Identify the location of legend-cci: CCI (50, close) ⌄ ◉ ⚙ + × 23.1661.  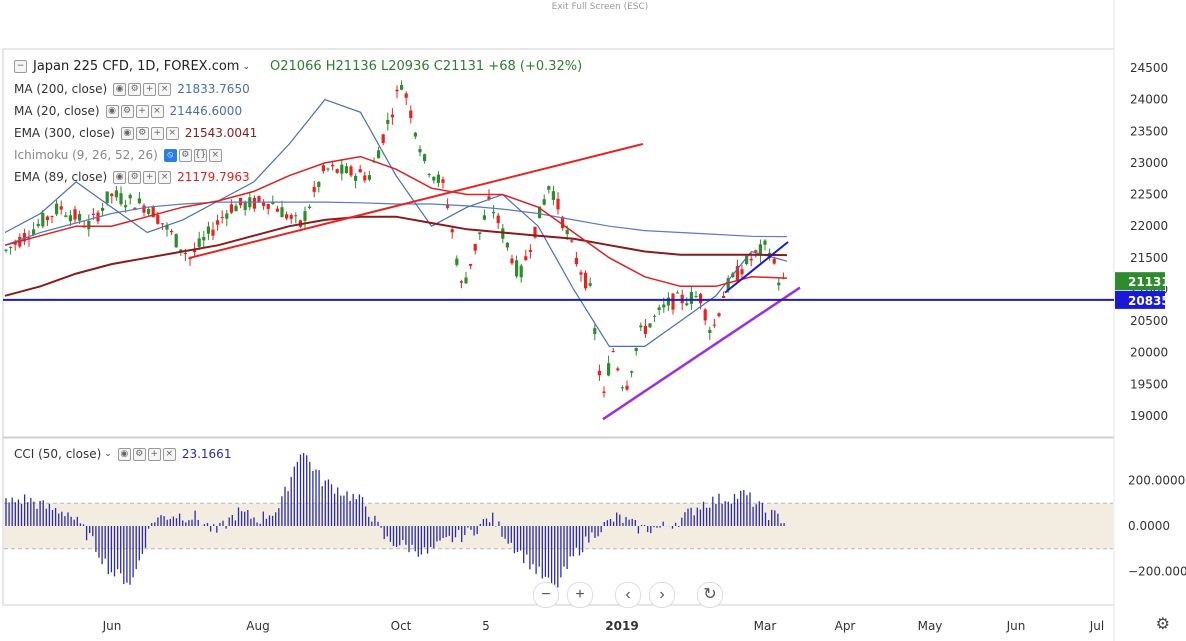
(122, 454).